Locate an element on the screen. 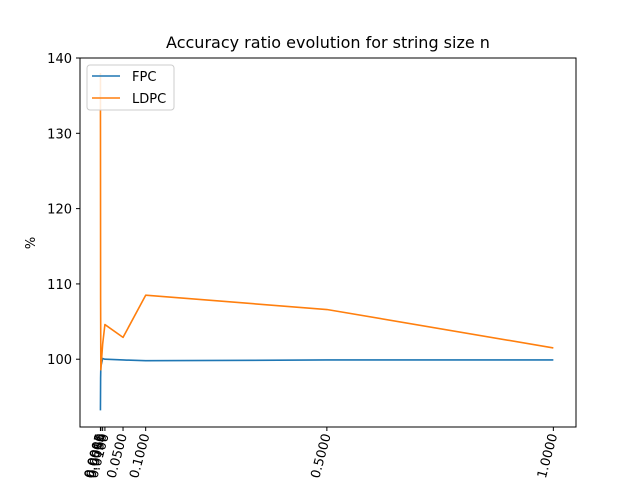 The width and height of the screenshot is (640, 480). y-tick-label: 100 is located at coordinates (59, 360).